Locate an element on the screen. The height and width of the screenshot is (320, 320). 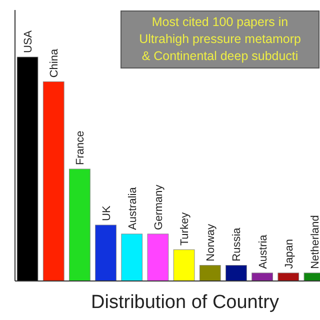
x-axis-title: Distribution of Country is located at coordinates (185, 302).